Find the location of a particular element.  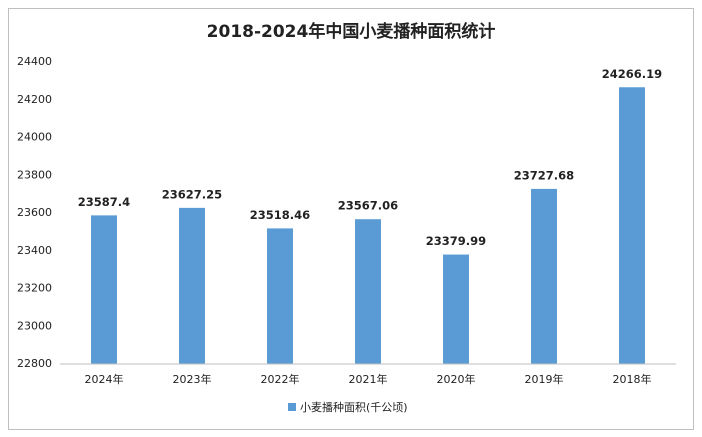

y-tick-label: 23600 is located at coordinates (34, 212).